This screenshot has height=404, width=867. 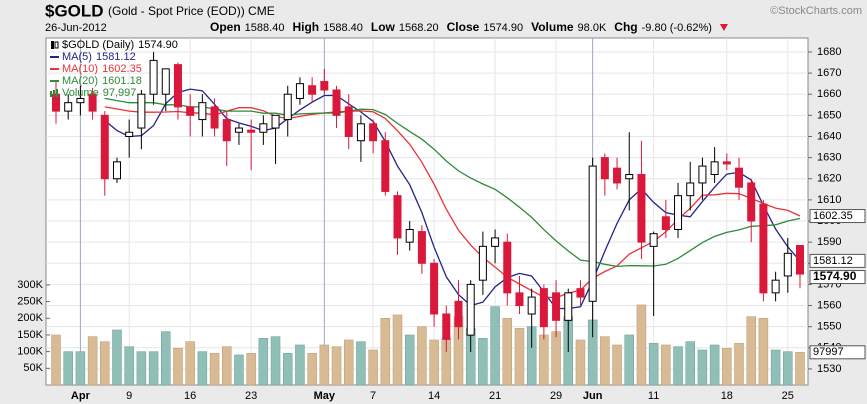 I want to click on x-tick-label: 11, so click(x=653, y=396).